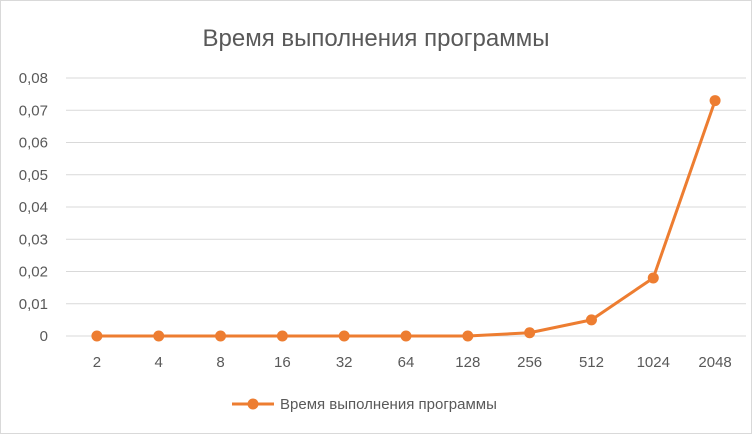 This screenshot has height=434, width=752. I want to click on y-tick-label: 0,04, so click(33, 207).